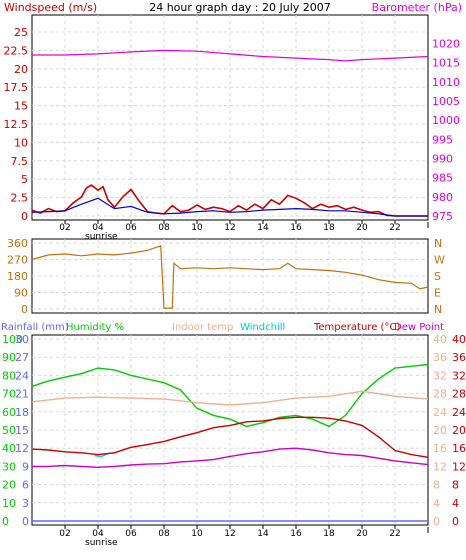 The image size is (466, 560). I want to click on legend-indoor-temp: Indoor temp, so click(202, 327).